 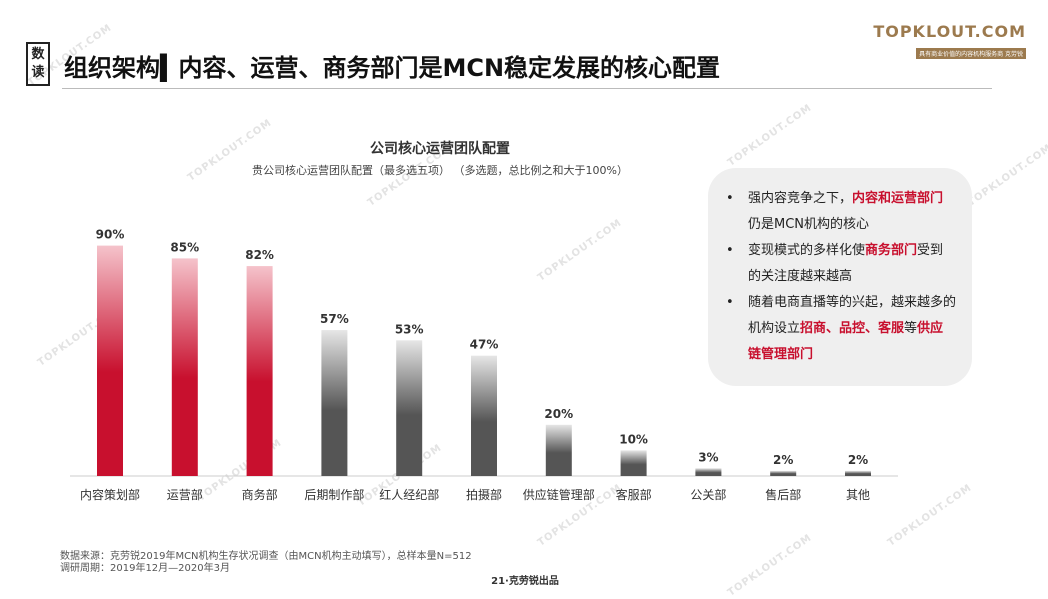 I want to click on insight-item-2: 随着电商直播等的兴起，越来越多的机构设立招商、品控、客服等供应链管理部门, so click(x=841, y=329).